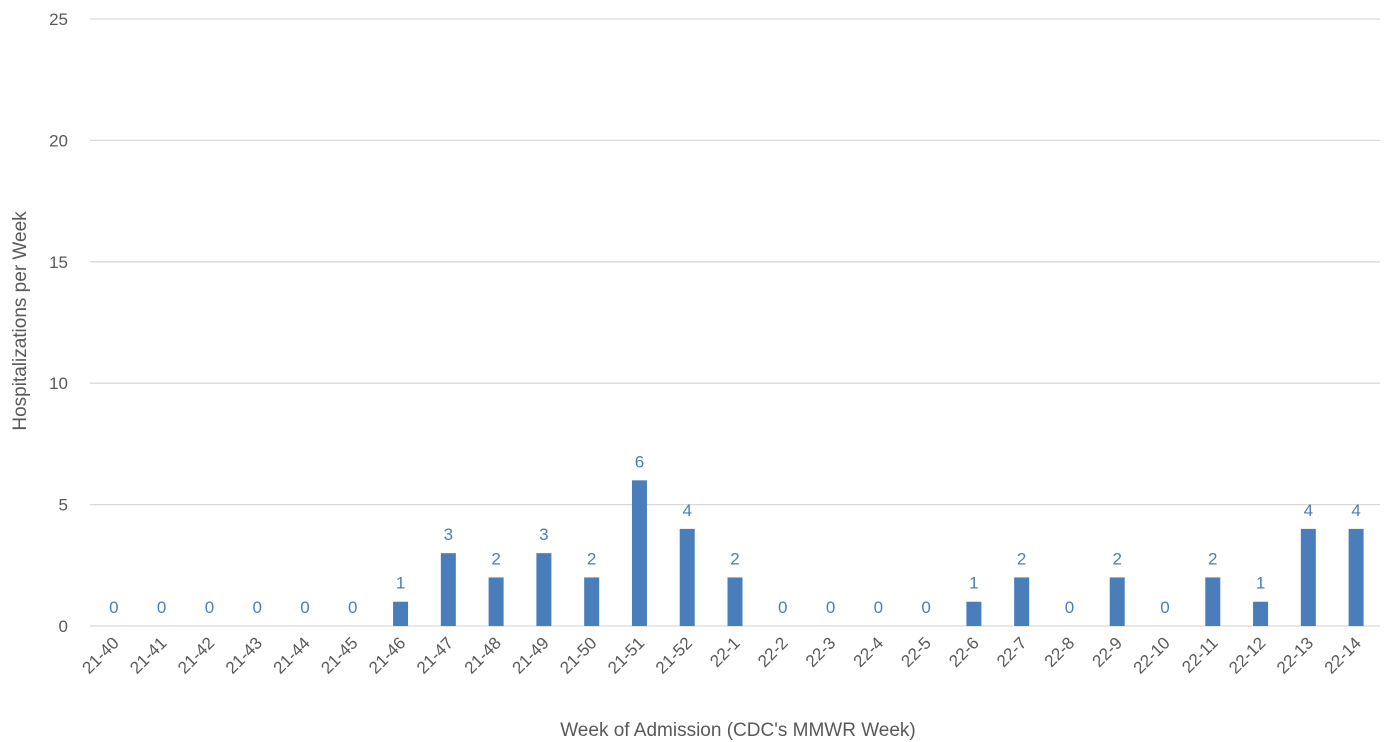 This screenshot has width=1390, height=742. Describe the element at coordinates (1011, 651) in the screenshot. I see `x-tick-label-22-7: 22-7` at that location.